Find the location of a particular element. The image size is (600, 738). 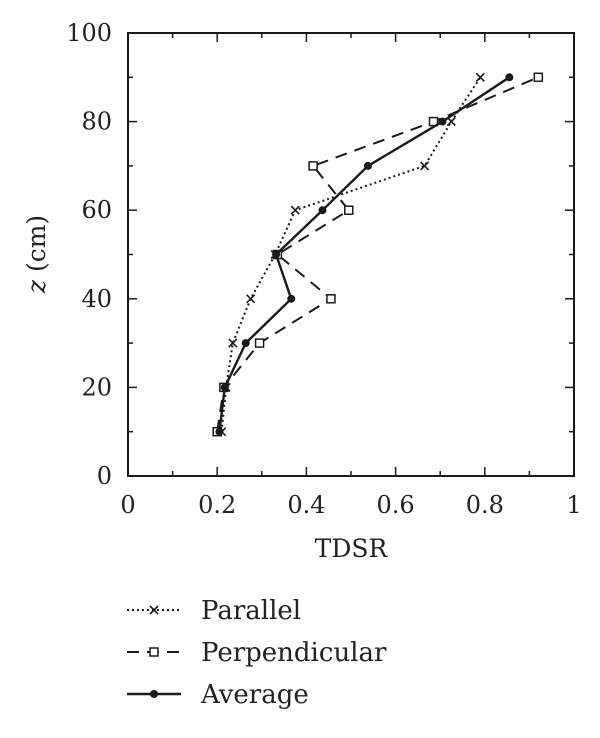

y-tick-label: 40 is located at coordinates (96, 299).